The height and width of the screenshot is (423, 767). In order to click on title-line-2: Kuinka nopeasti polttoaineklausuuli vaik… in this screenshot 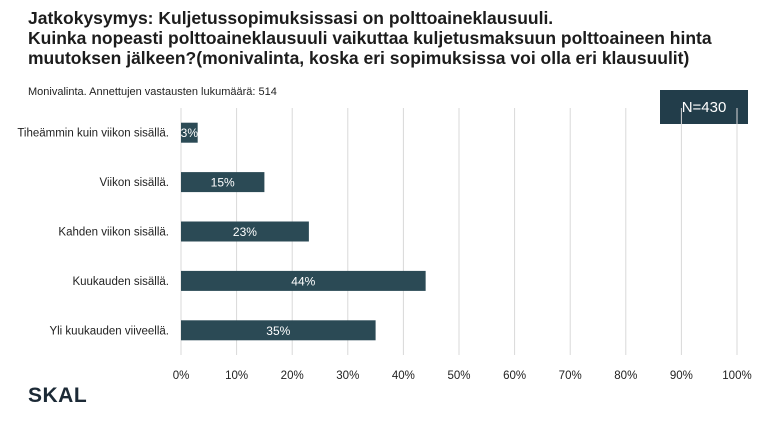, I will do `click(370, 38)`.